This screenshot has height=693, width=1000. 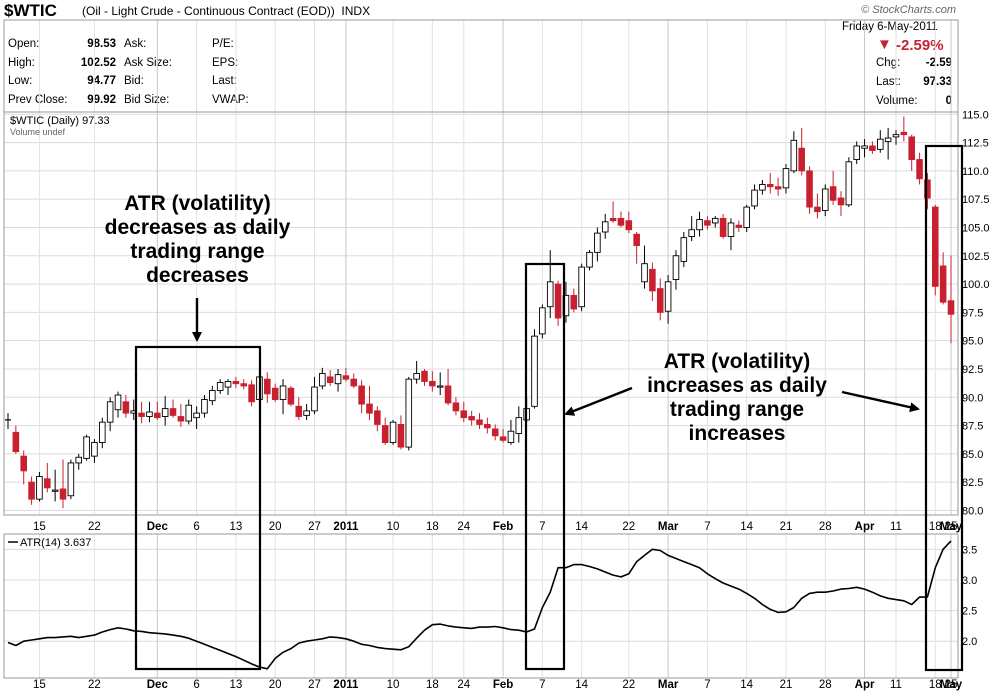 What do you see at coordinates (972, 455) in the screenshot?
I see `price-tick-label: 85.0` at bounding box center [972, 455].